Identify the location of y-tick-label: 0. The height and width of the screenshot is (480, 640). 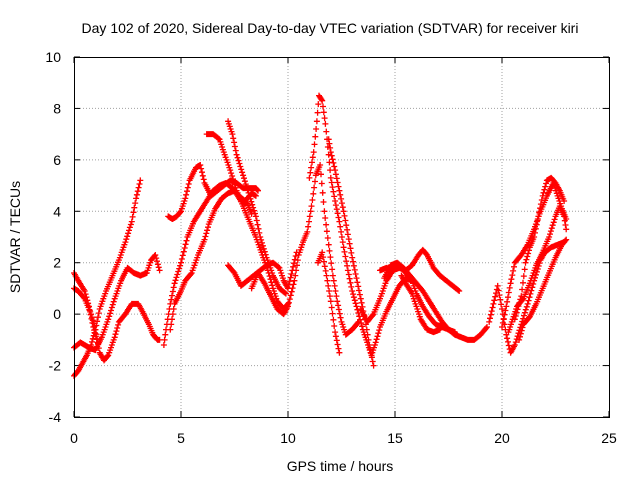
(57, 314).